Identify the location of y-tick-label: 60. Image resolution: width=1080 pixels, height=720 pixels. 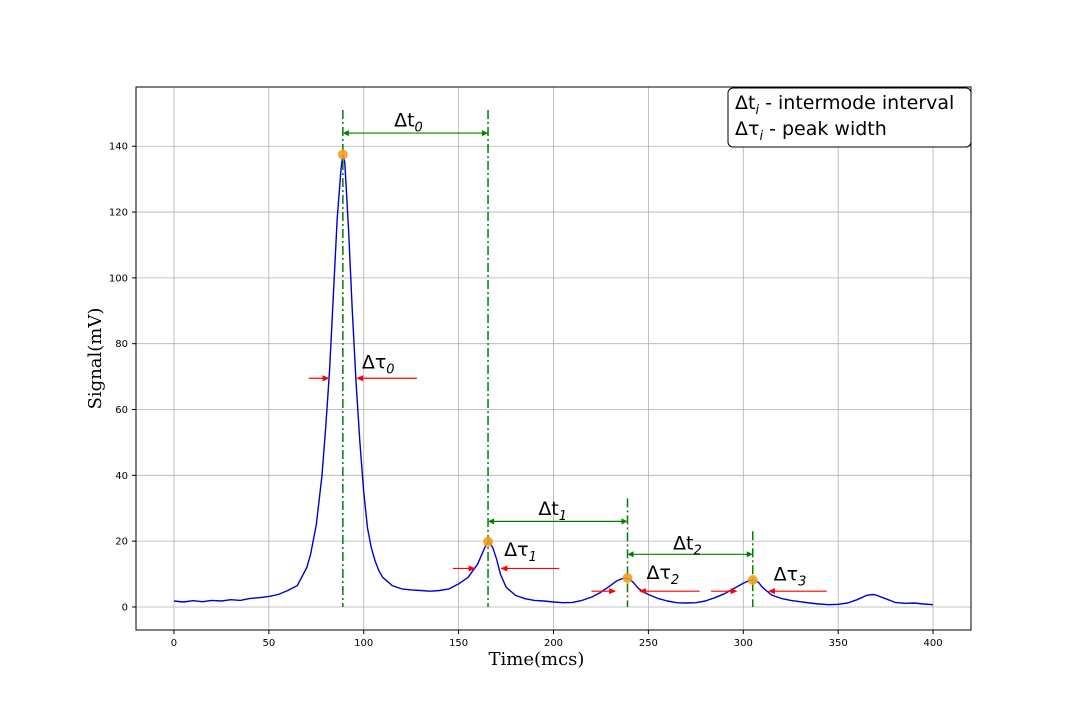
(121, 410).